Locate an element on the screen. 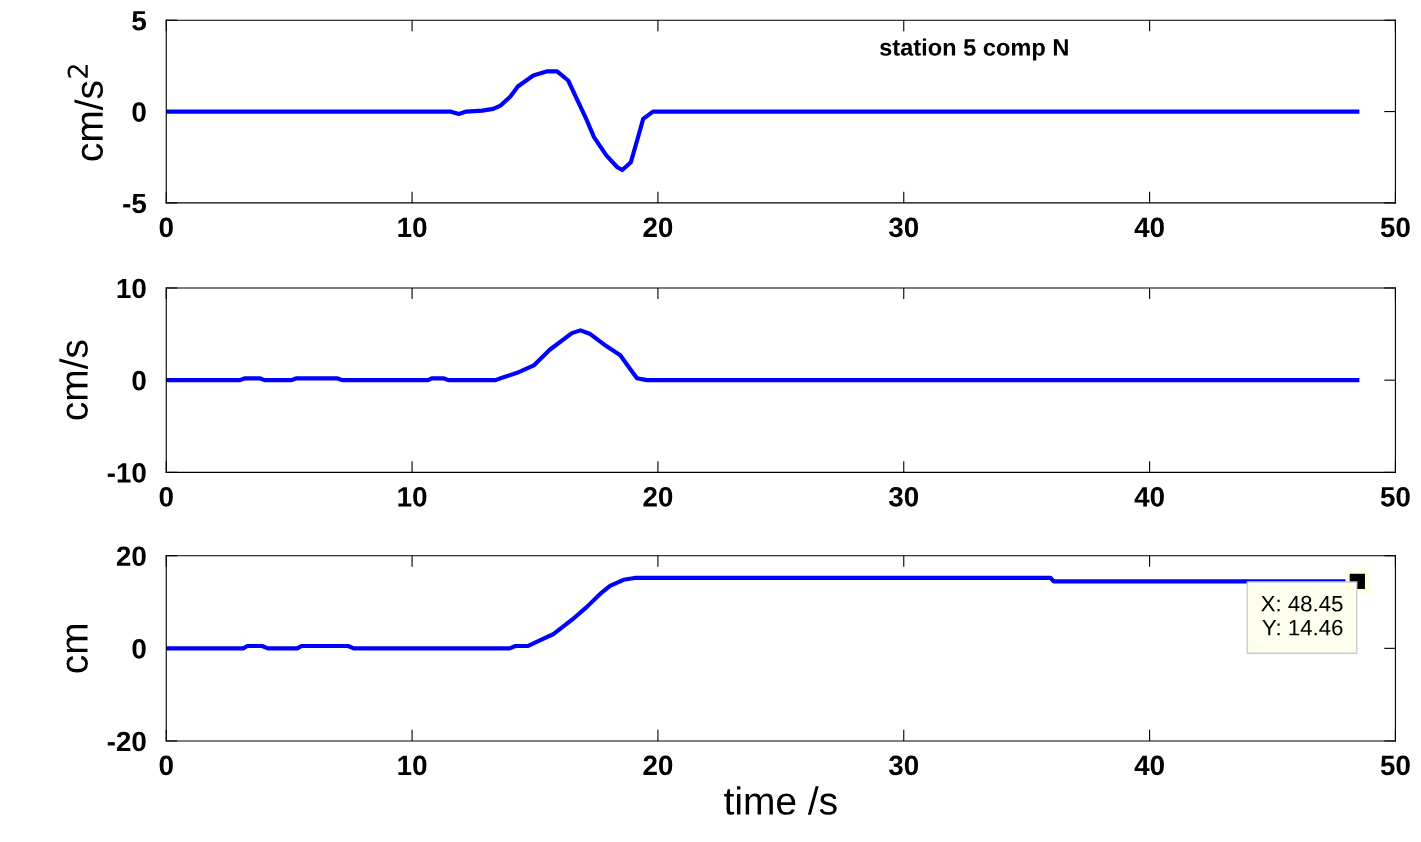 The height and width of the screenshot is (842, 1421). y-tick-label: 20 is located at coordinates (131, 556).